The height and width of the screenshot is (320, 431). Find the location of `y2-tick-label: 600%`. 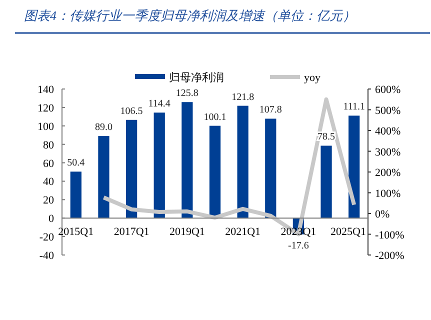

y2-tick-label: 600% is located at coordinates (388, 90).